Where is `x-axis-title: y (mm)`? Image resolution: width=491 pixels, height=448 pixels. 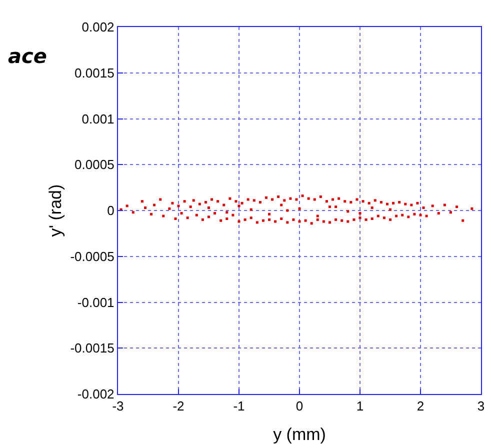 x-axis-title: y (mm) is located at coordinates (299, 434).